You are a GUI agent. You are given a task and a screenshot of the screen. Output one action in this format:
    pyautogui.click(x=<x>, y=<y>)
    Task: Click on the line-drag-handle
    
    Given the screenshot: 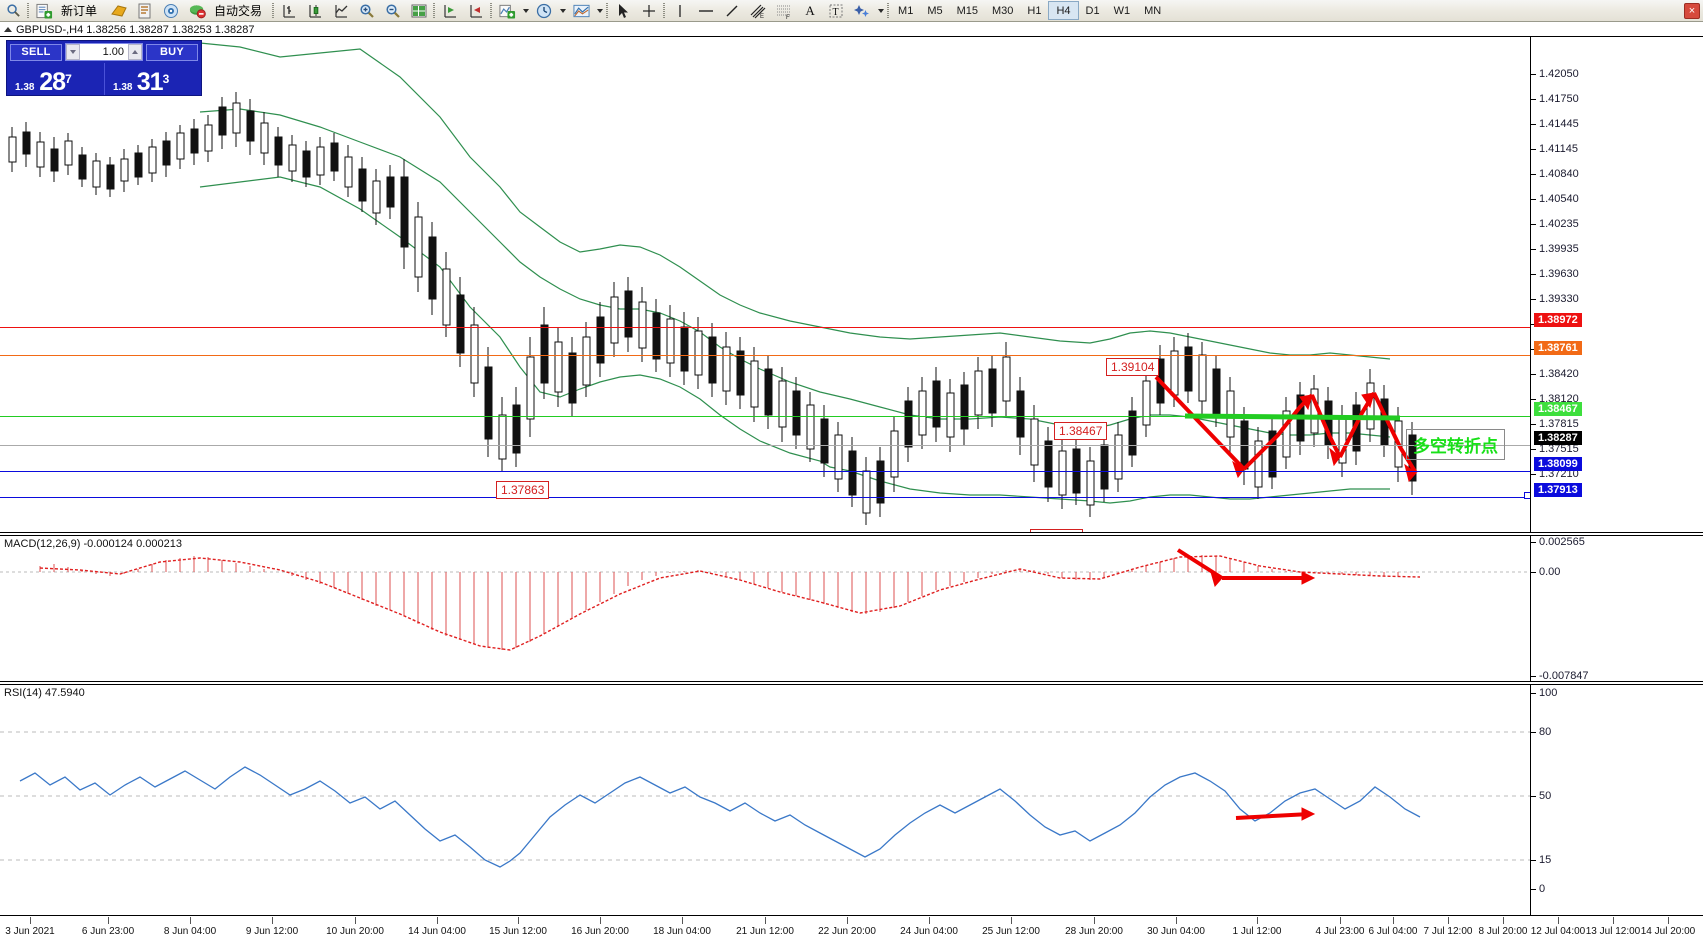 What is the action you would take?
    pyautogui.click(x=1527, y=495)
    